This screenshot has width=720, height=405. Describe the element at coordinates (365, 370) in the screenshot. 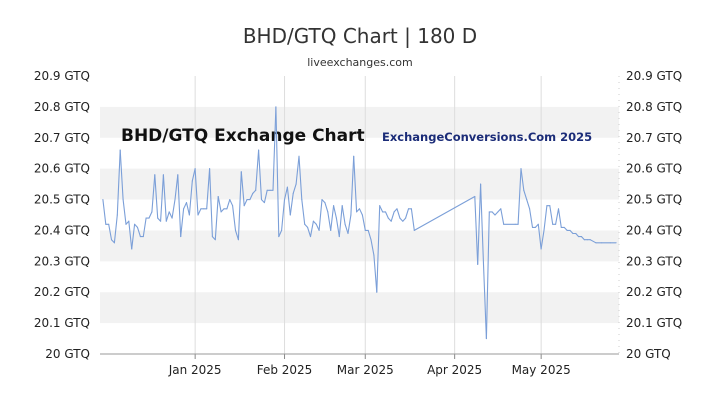

I see `x-tick-label: Mar 2025` at that location.